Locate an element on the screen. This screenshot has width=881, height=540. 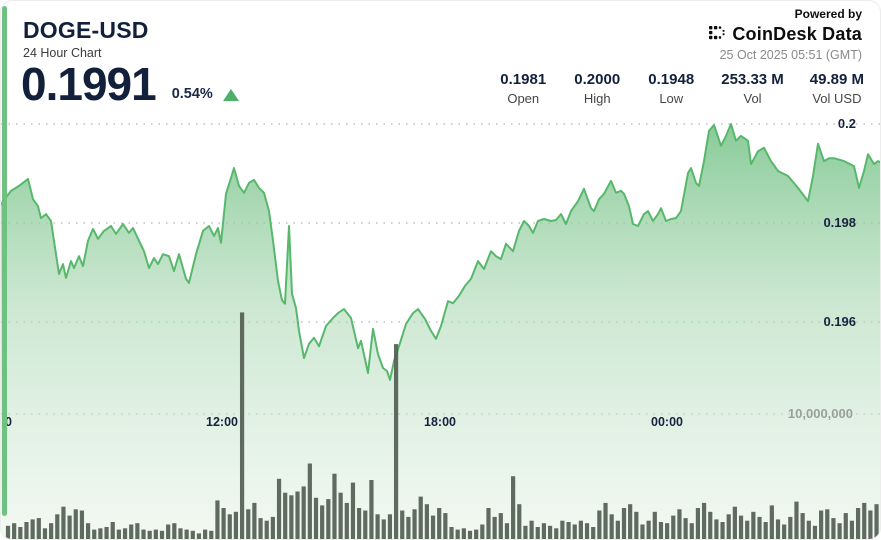
coindesk-brand-link: CoinDesk Data is located at coordinates (797, 34).